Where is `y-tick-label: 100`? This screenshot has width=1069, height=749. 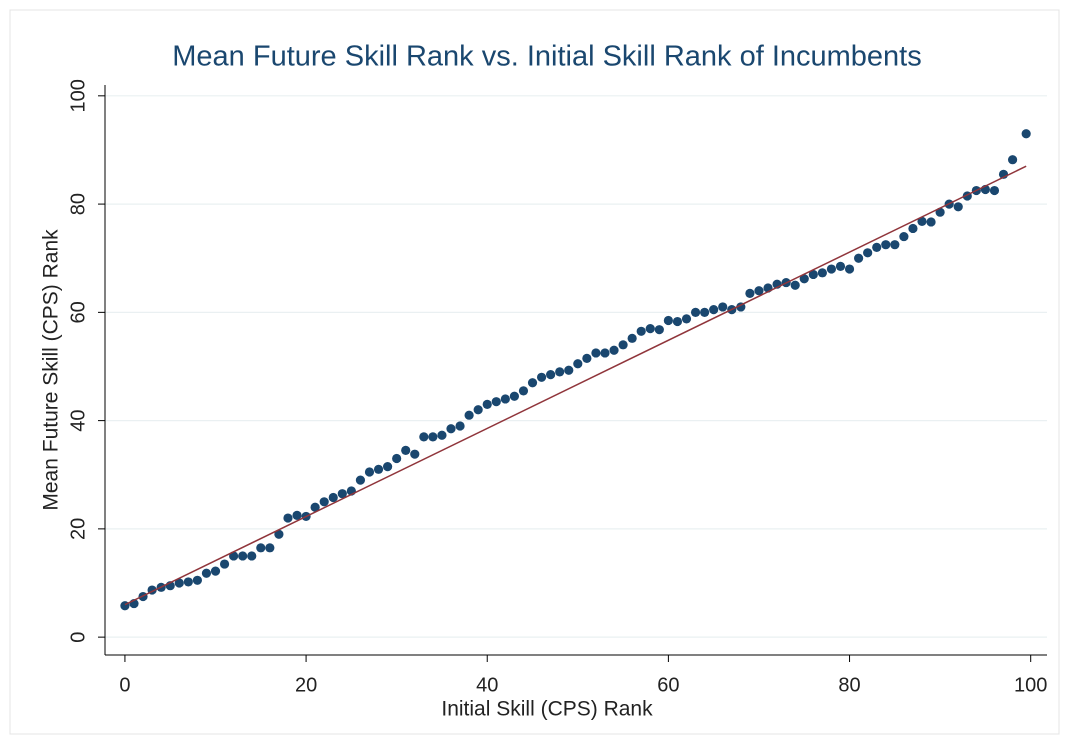
y-tick-label: 100 is located at coordinates (78, 95).